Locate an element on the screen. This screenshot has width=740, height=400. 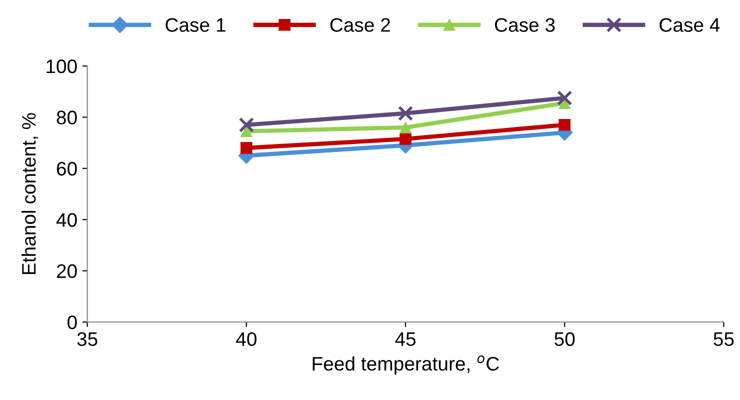
y-tick-label: 60 is located at coordinates (66, 169).